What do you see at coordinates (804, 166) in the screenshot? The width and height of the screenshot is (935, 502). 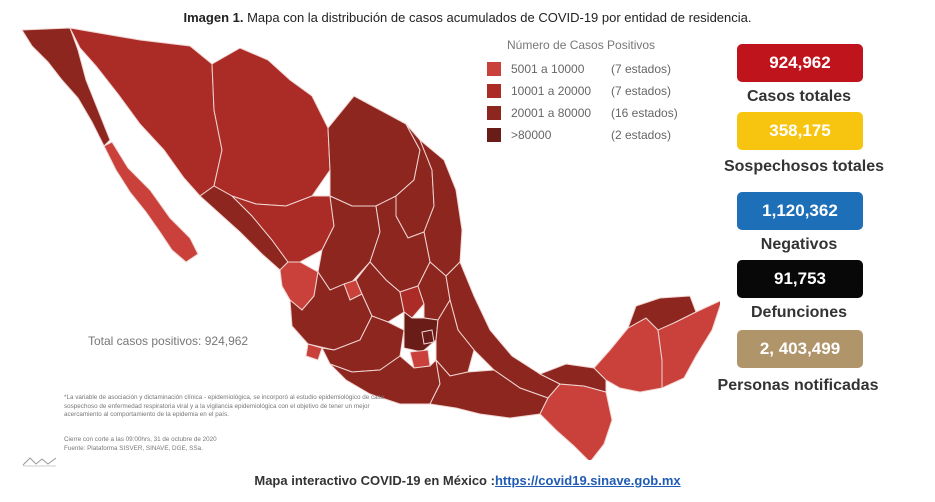 I see `stat-sospechosos-label: Sospechosos totales` at bounding box center [804, 166].